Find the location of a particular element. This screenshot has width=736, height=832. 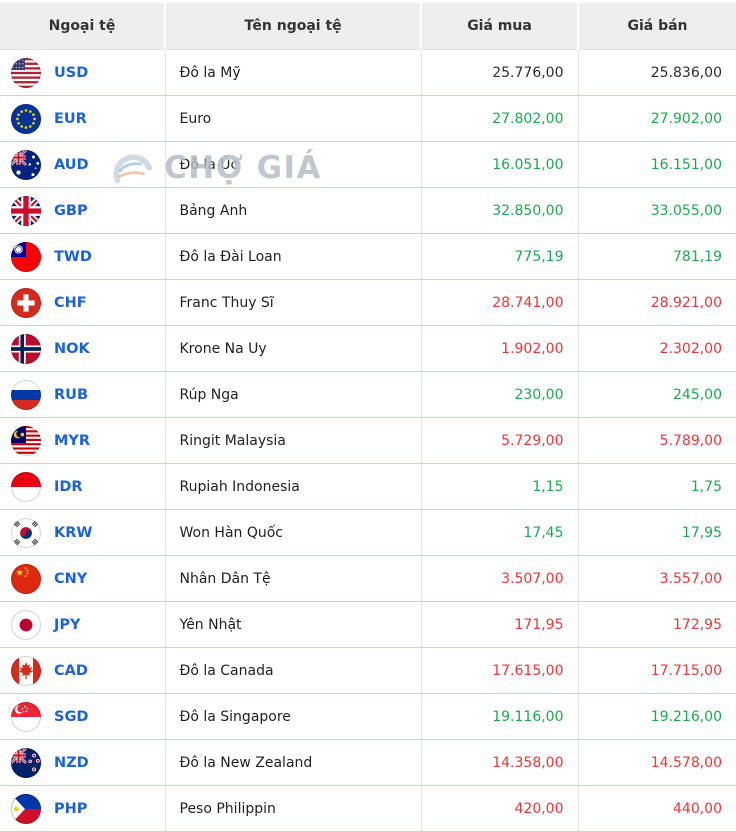

twd-flag-icon is located at coordinates (26, 256).